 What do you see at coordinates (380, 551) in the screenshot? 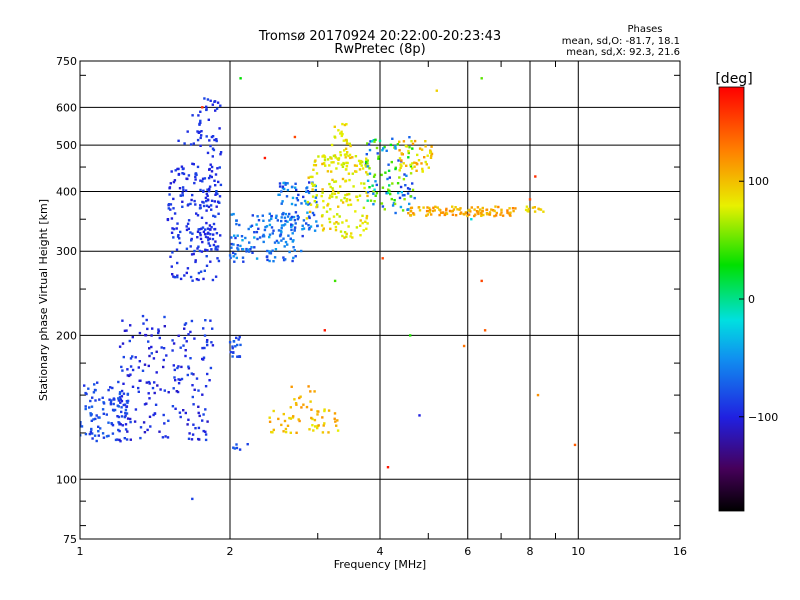
I see `x-tick-label: 4` at bounding box center [380, 551].